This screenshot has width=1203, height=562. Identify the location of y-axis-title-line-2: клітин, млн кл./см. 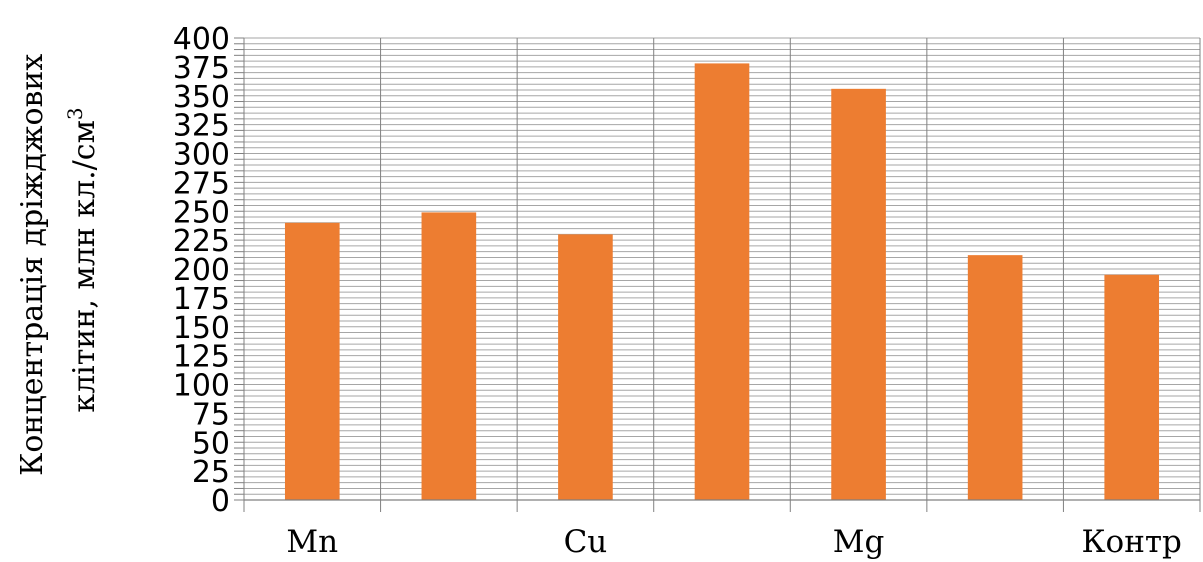
(84, 266).